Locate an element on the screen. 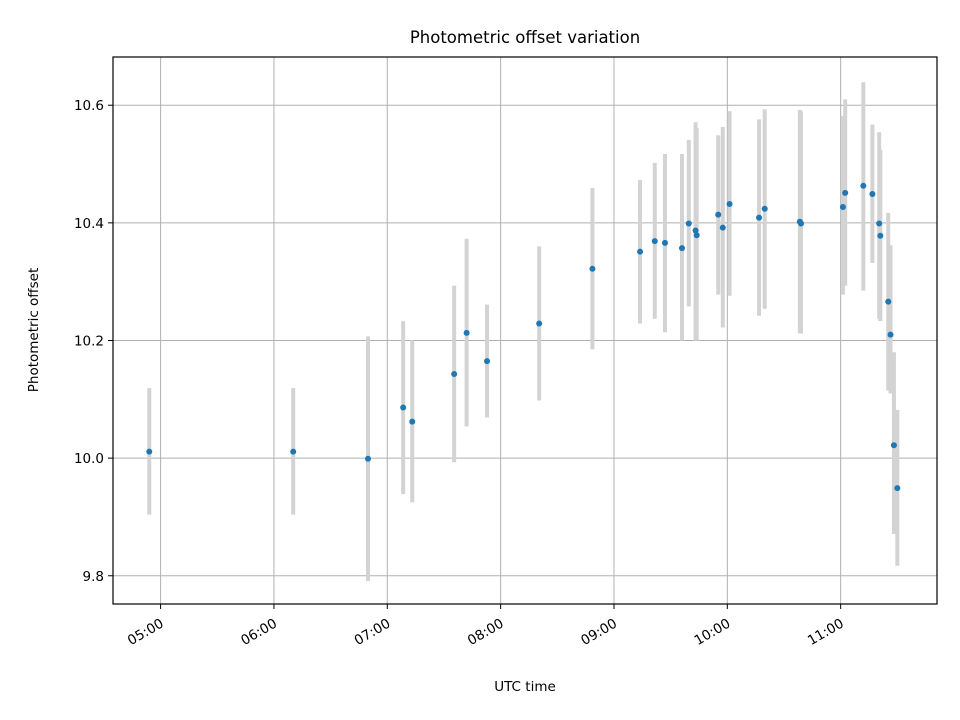 This screenshot has height=720, width=960. y-tick-label: 10.2 is located at coordinates (89, 341).